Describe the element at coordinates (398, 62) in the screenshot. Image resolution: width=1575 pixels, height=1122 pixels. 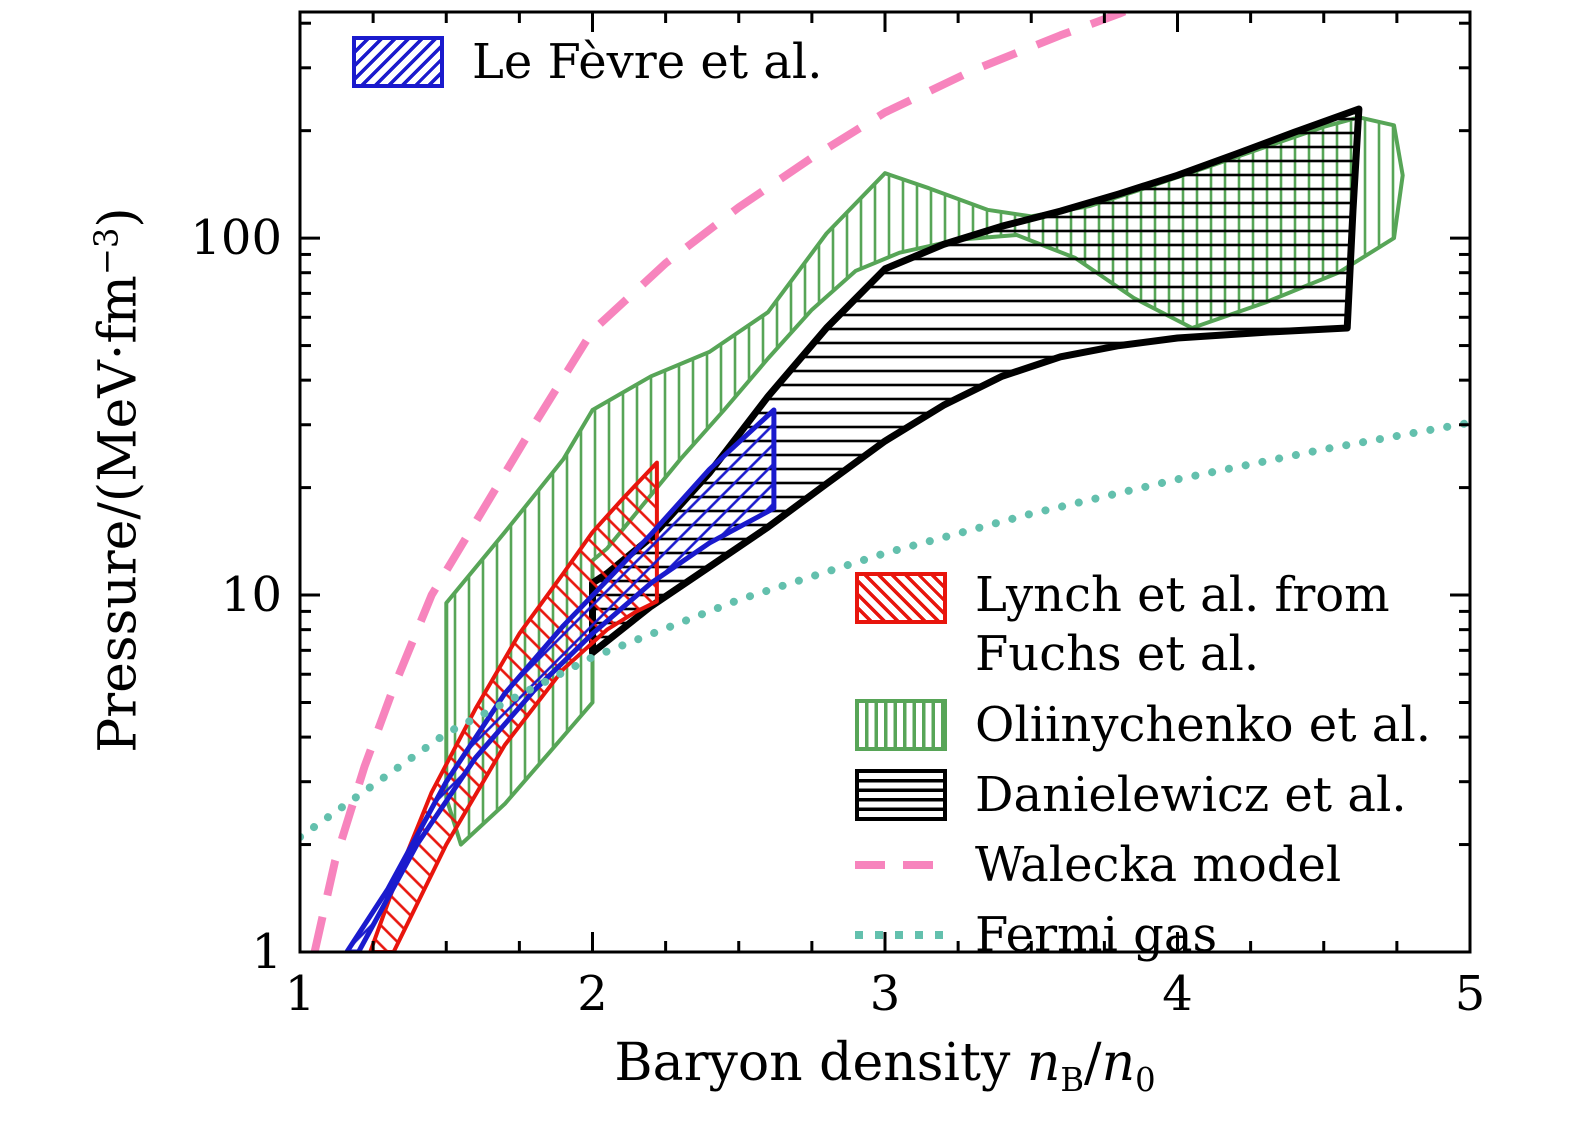
I see `lefevre-swatch` at that location.